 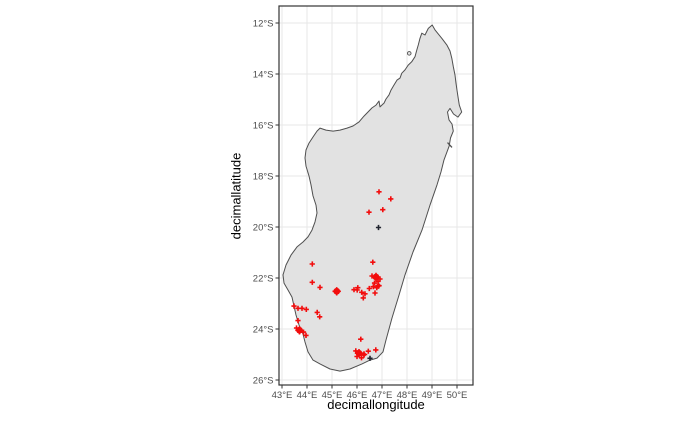 What do you see at coordinates (332, 395) in the screenshot?
I see `x-tick-label: 45°E` at bounding box center [332, 395].